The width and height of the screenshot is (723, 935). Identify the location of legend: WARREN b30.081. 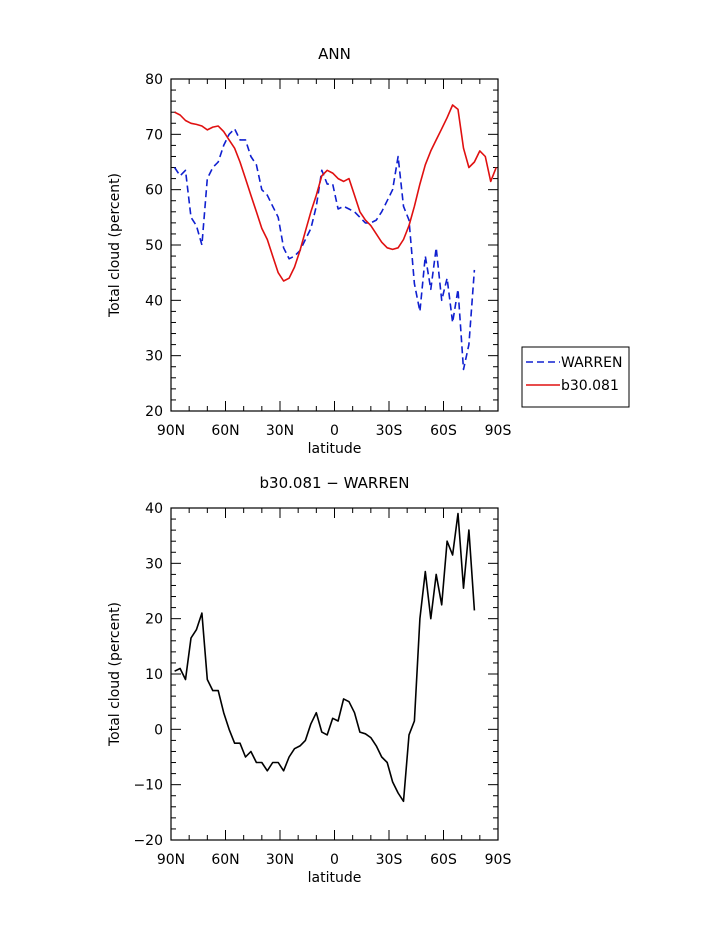
(575, 377).